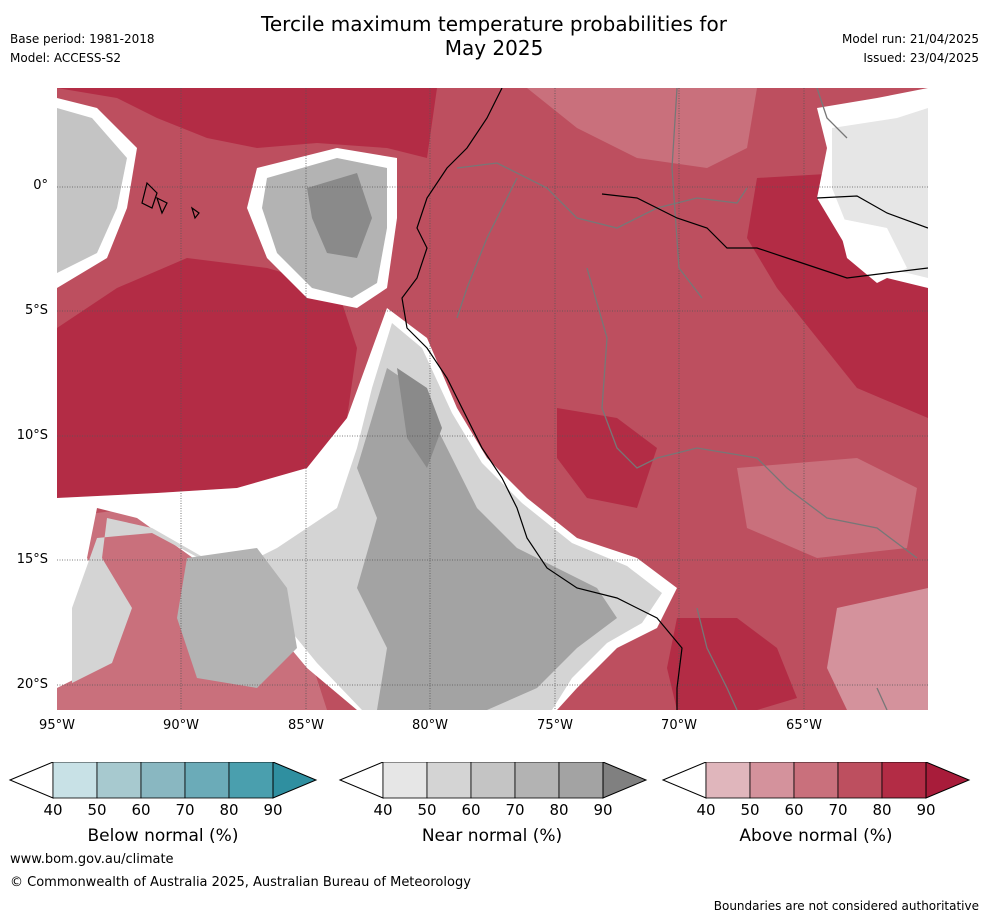 The width and height of the screenshot is (988, 919). I want to click on lon-label: 90°W, so click(181, 725).